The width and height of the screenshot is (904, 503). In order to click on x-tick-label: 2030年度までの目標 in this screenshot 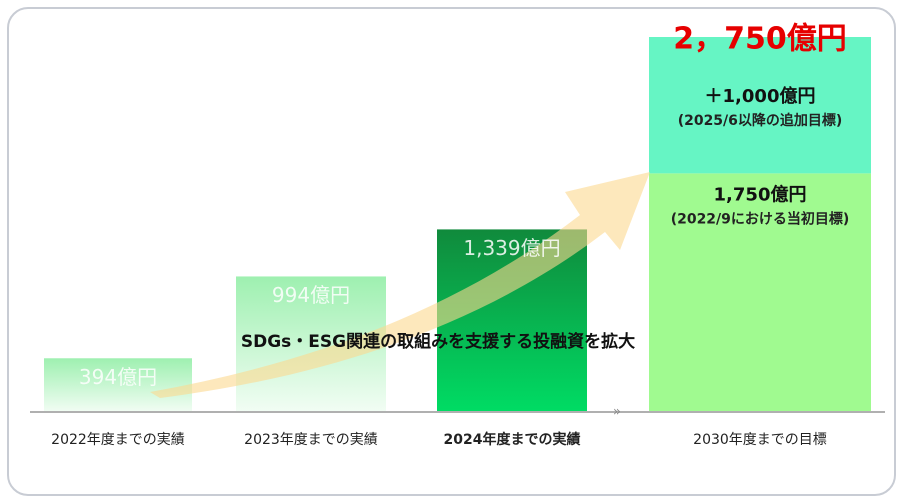, I will do `click(760, 440)`.